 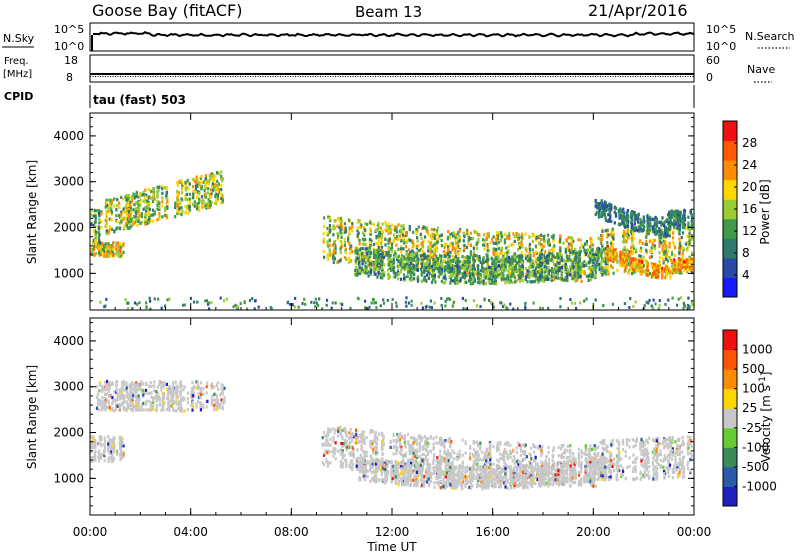 I want to click on power-colorbar-tick-label: 4, so click(x=746, y=275).